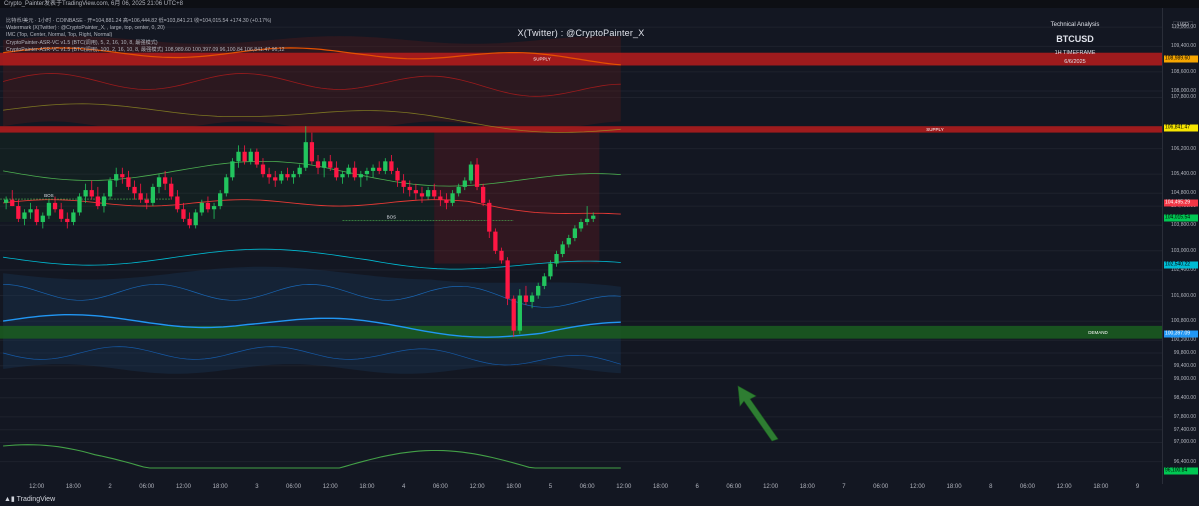  What do you see at coordinates (29, 499) in the screenshot?
I see `tradingview-logo: ▲▮ TradingView` at bounding box center [29, 499].